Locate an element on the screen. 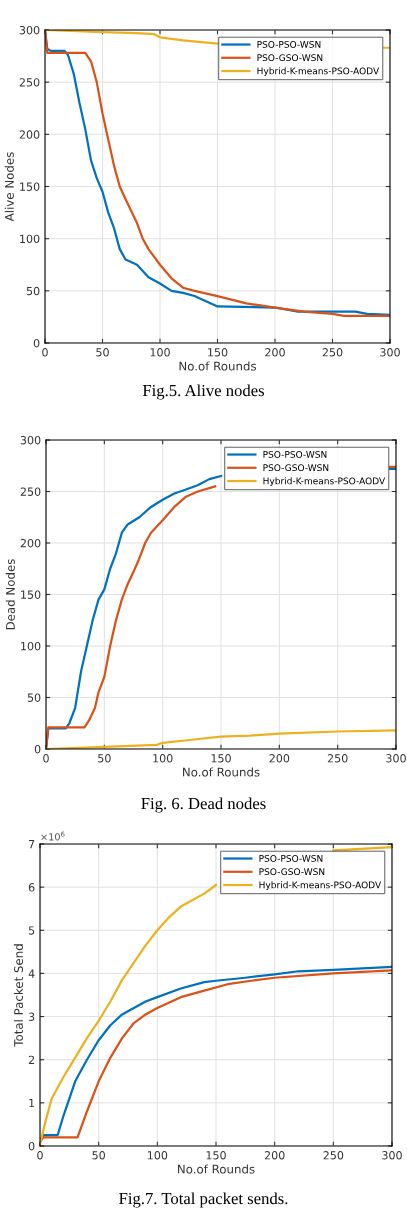 Image resolution: width=407 pixels, height=1210 pixels. y-axis-title: Alive Nodes is located at coordinates (9, 187).